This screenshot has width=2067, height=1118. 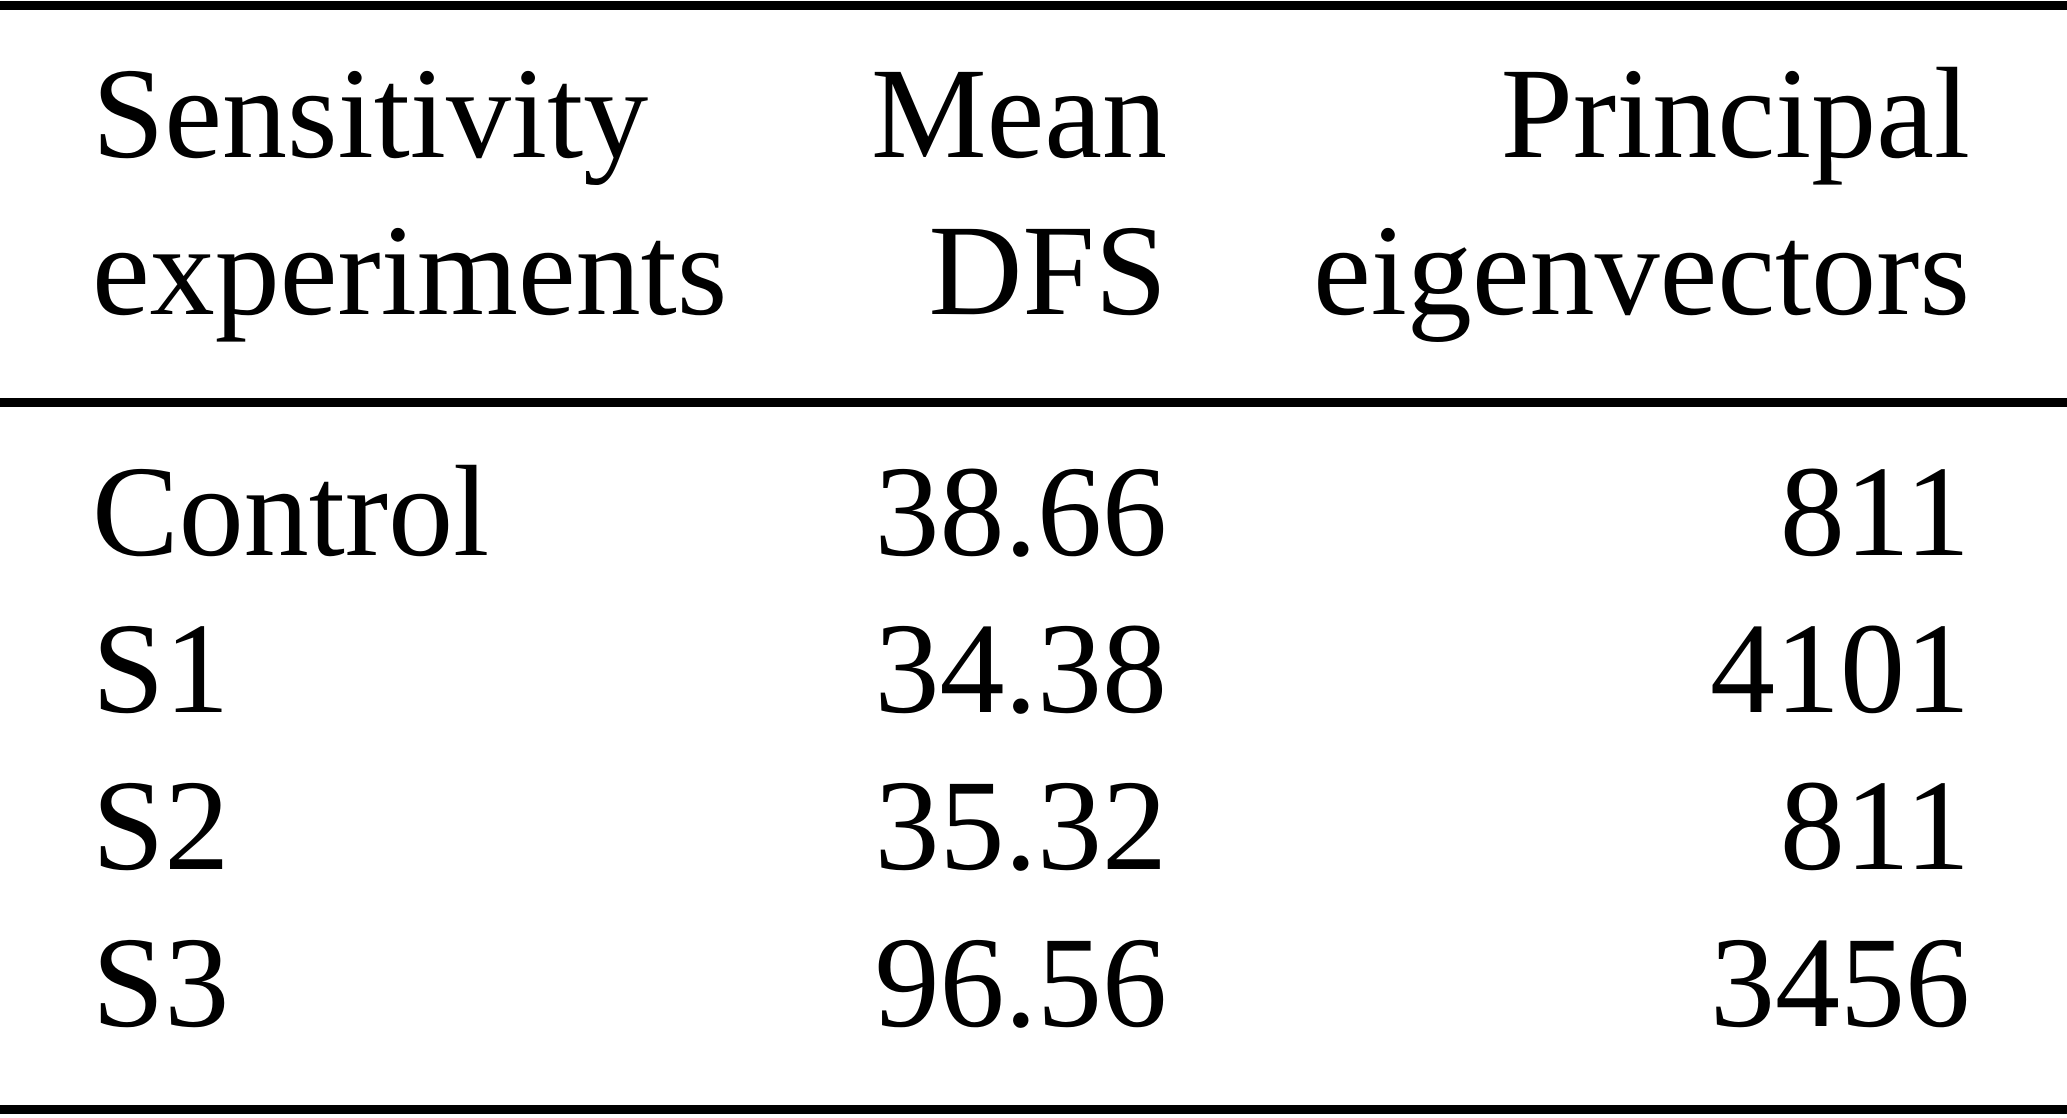 I want to click on table-row: S1 34.38 4101, so click(x=1033, y=669).